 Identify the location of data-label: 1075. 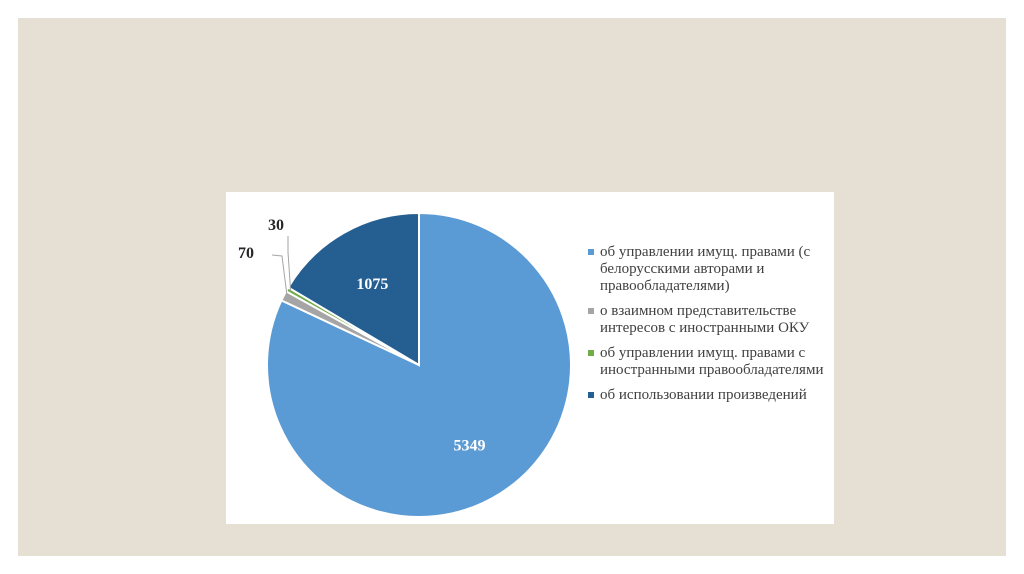
(372, 284).